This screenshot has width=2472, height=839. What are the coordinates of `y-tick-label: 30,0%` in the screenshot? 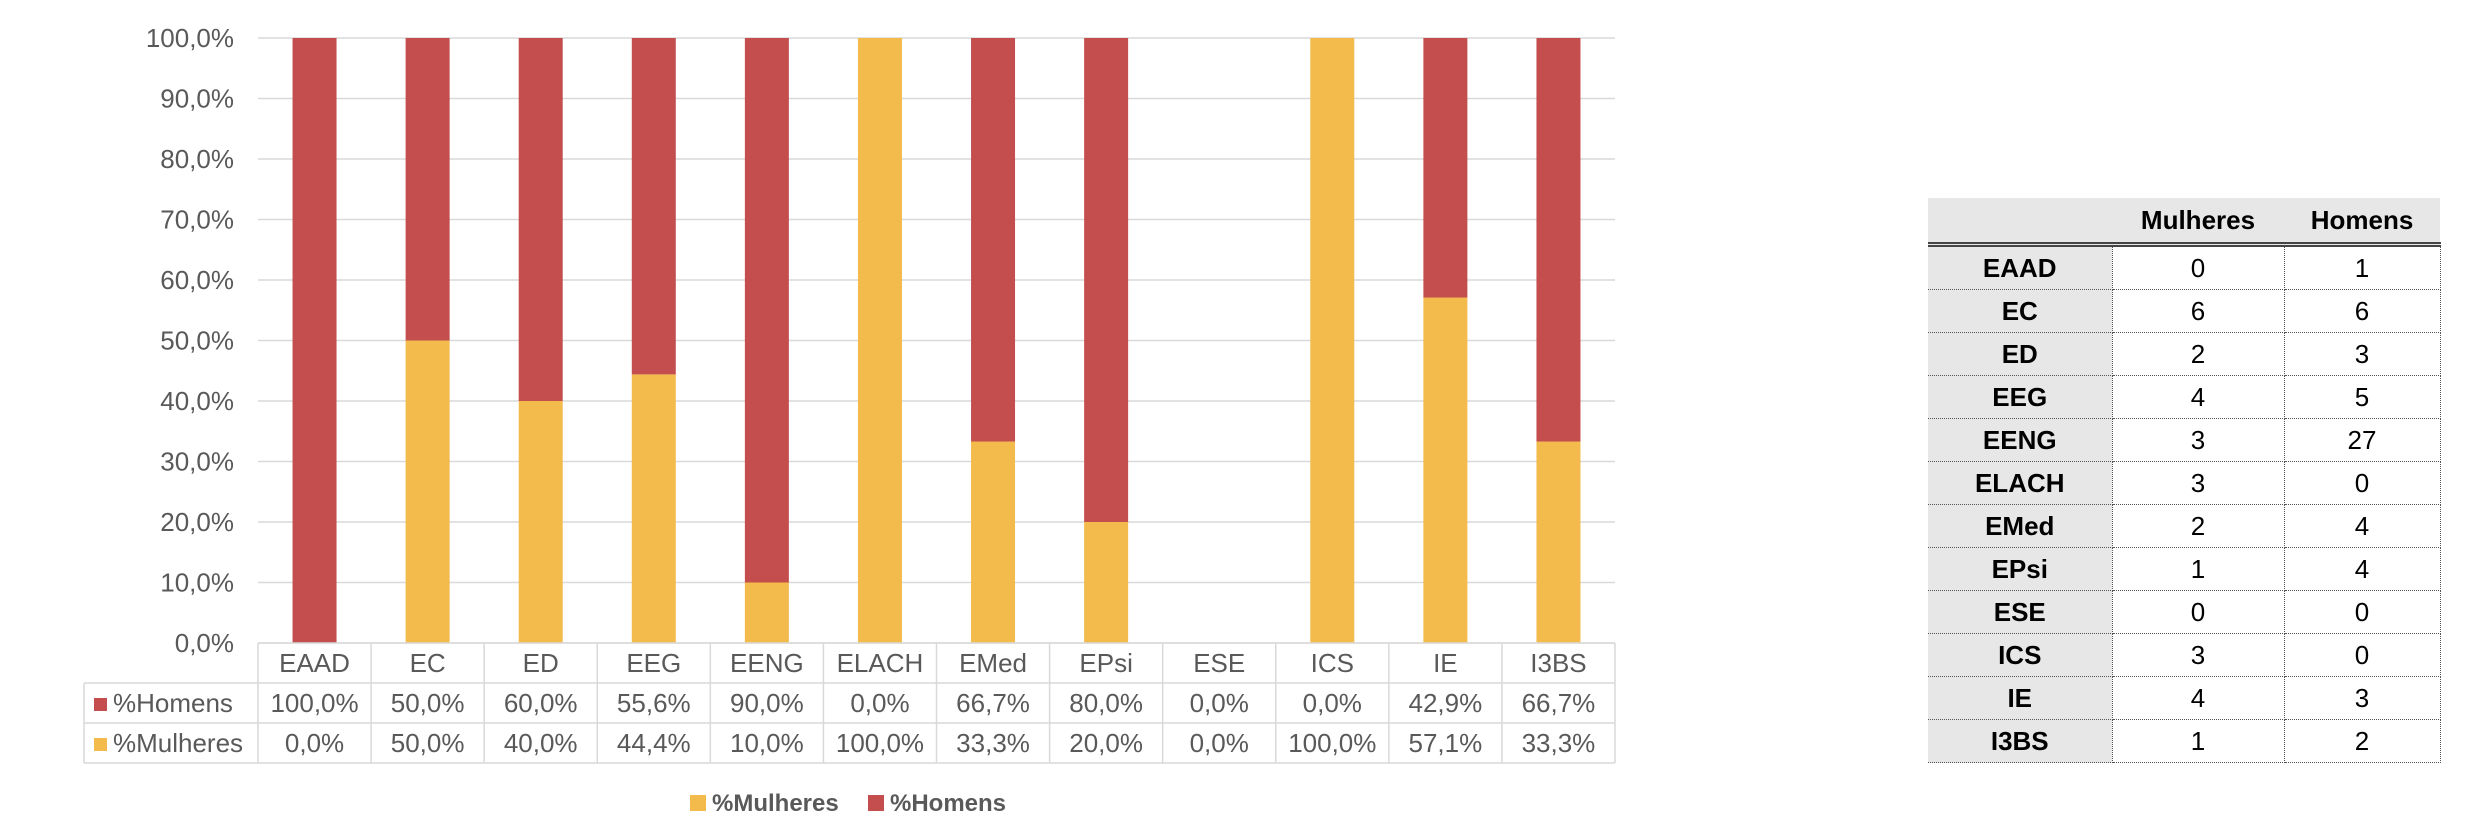 It's located at (197, 462).